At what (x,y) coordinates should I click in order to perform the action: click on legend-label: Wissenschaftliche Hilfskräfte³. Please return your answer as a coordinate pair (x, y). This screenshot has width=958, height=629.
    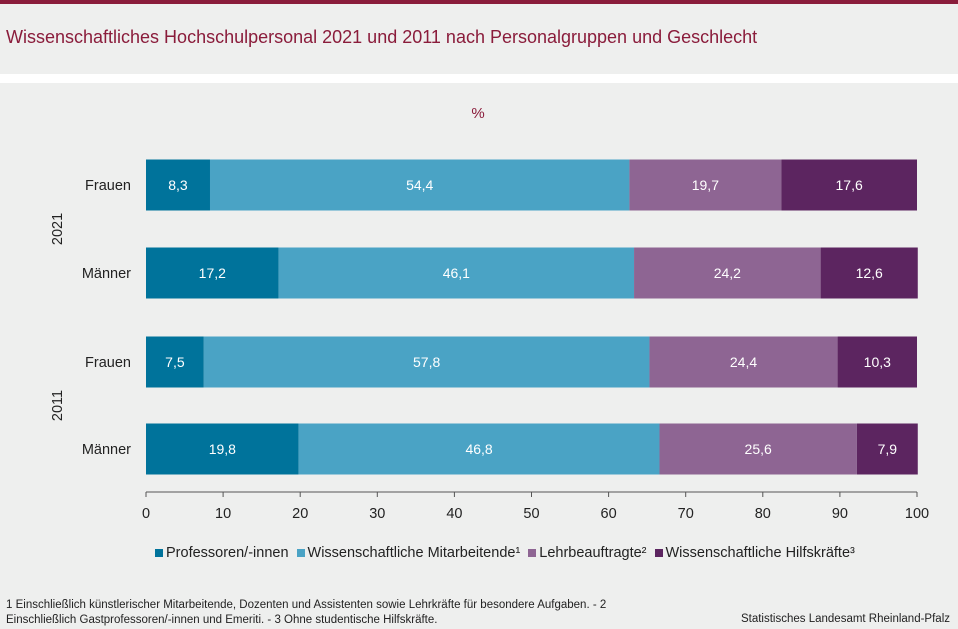
    Looking at the image, I should click on (760, 553).